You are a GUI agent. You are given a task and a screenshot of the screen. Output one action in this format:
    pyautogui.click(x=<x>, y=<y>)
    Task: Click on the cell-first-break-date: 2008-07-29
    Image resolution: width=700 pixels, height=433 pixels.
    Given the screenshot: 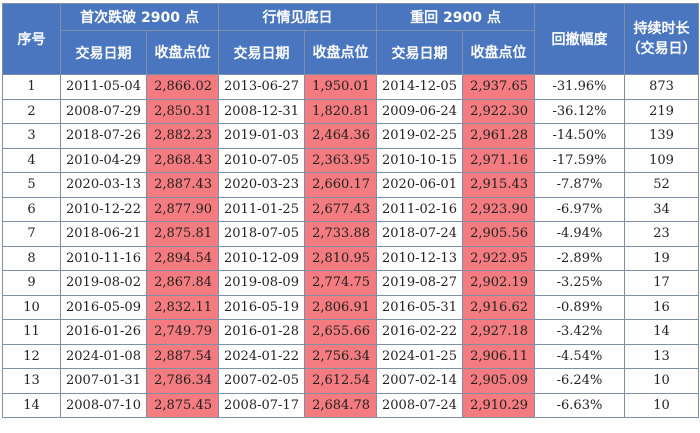 What is the action you would take?
    pyautogui.click(x=103, y=111)
    